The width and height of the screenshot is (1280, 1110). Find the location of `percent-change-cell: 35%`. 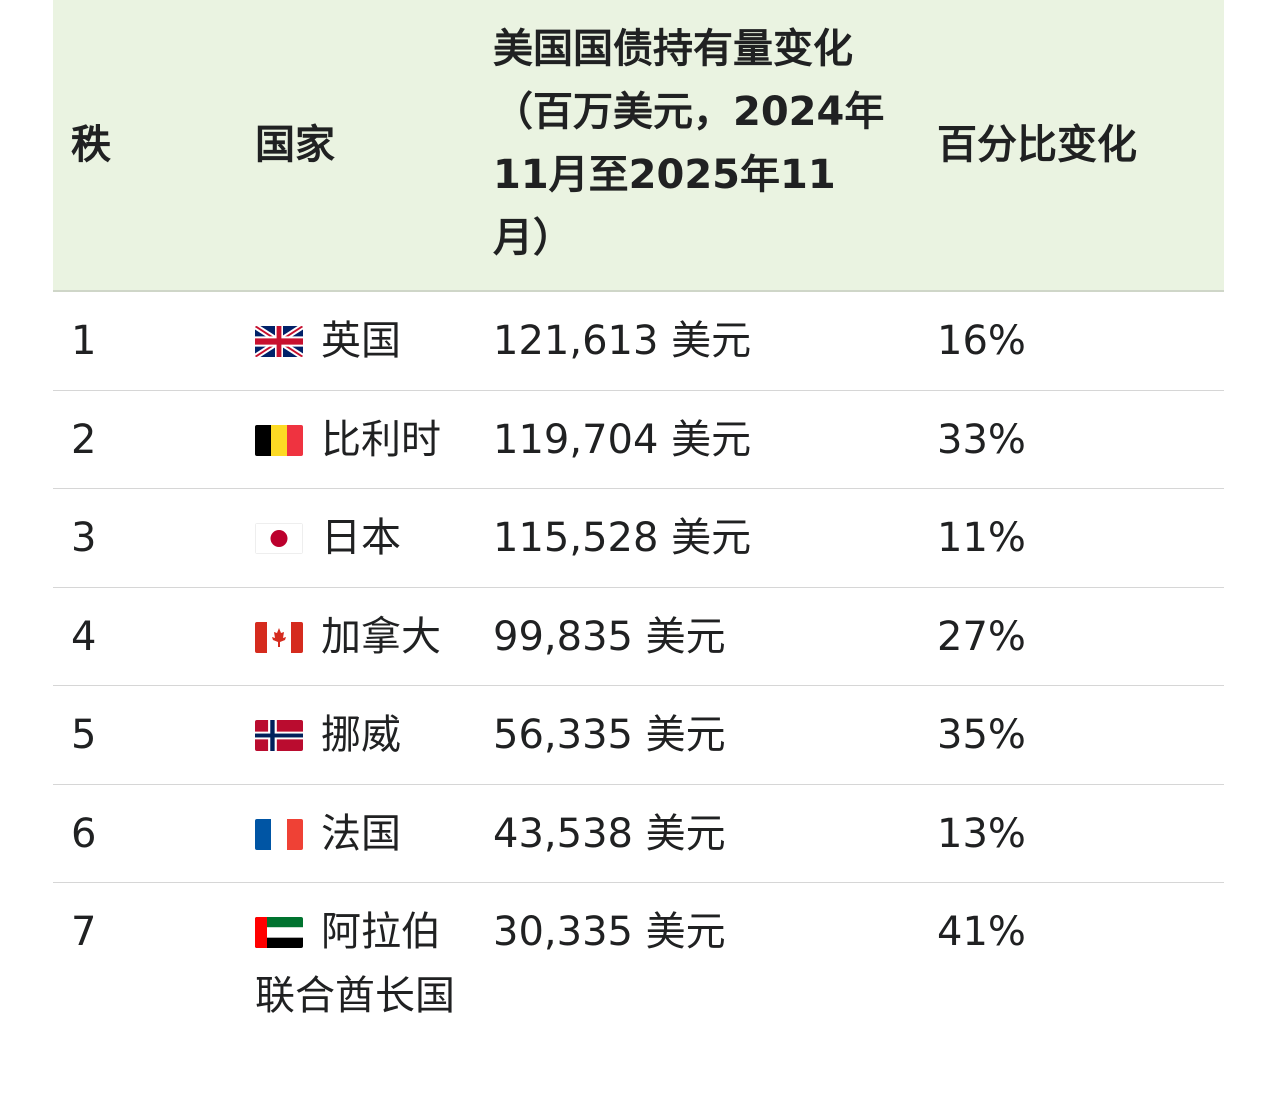

percent-change-cell: 35% is located at coordinates (981, 735).